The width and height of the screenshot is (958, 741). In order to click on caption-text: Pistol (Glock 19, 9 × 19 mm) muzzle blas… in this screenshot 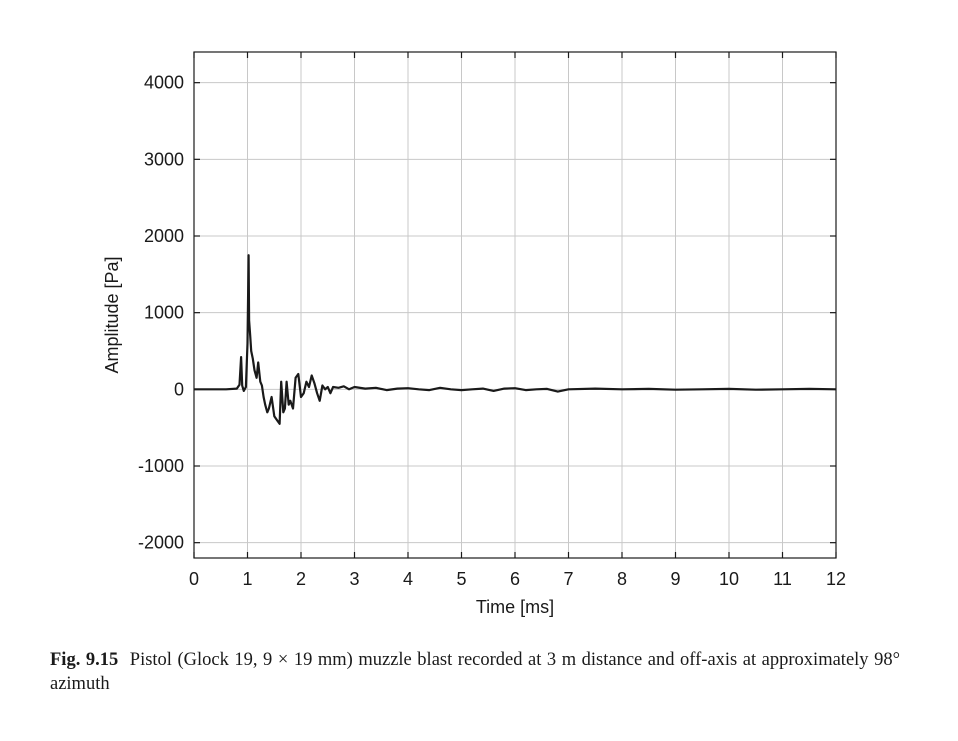, I will do `click(475, 672)`.